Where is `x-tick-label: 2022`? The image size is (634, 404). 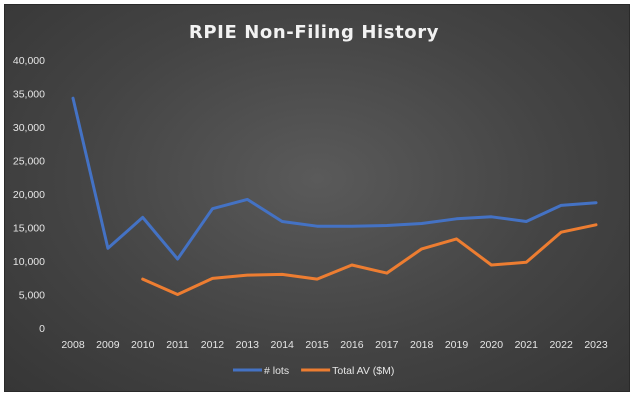
x-tick-label: 2022 is located at coordinates (561, 345).